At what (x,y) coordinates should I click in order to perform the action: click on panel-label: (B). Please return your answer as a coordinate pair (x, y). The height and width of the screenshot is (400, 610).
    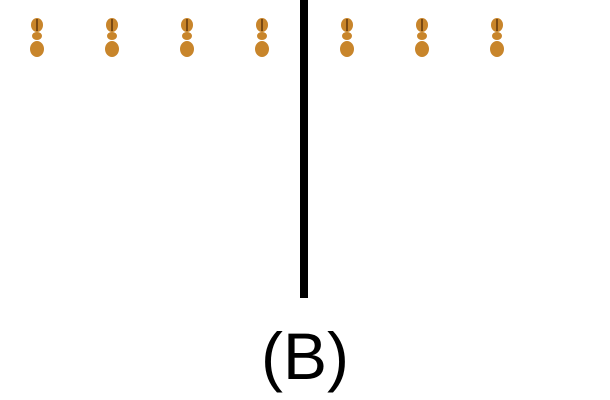
    Looking at the image, I should click on (305, 356).